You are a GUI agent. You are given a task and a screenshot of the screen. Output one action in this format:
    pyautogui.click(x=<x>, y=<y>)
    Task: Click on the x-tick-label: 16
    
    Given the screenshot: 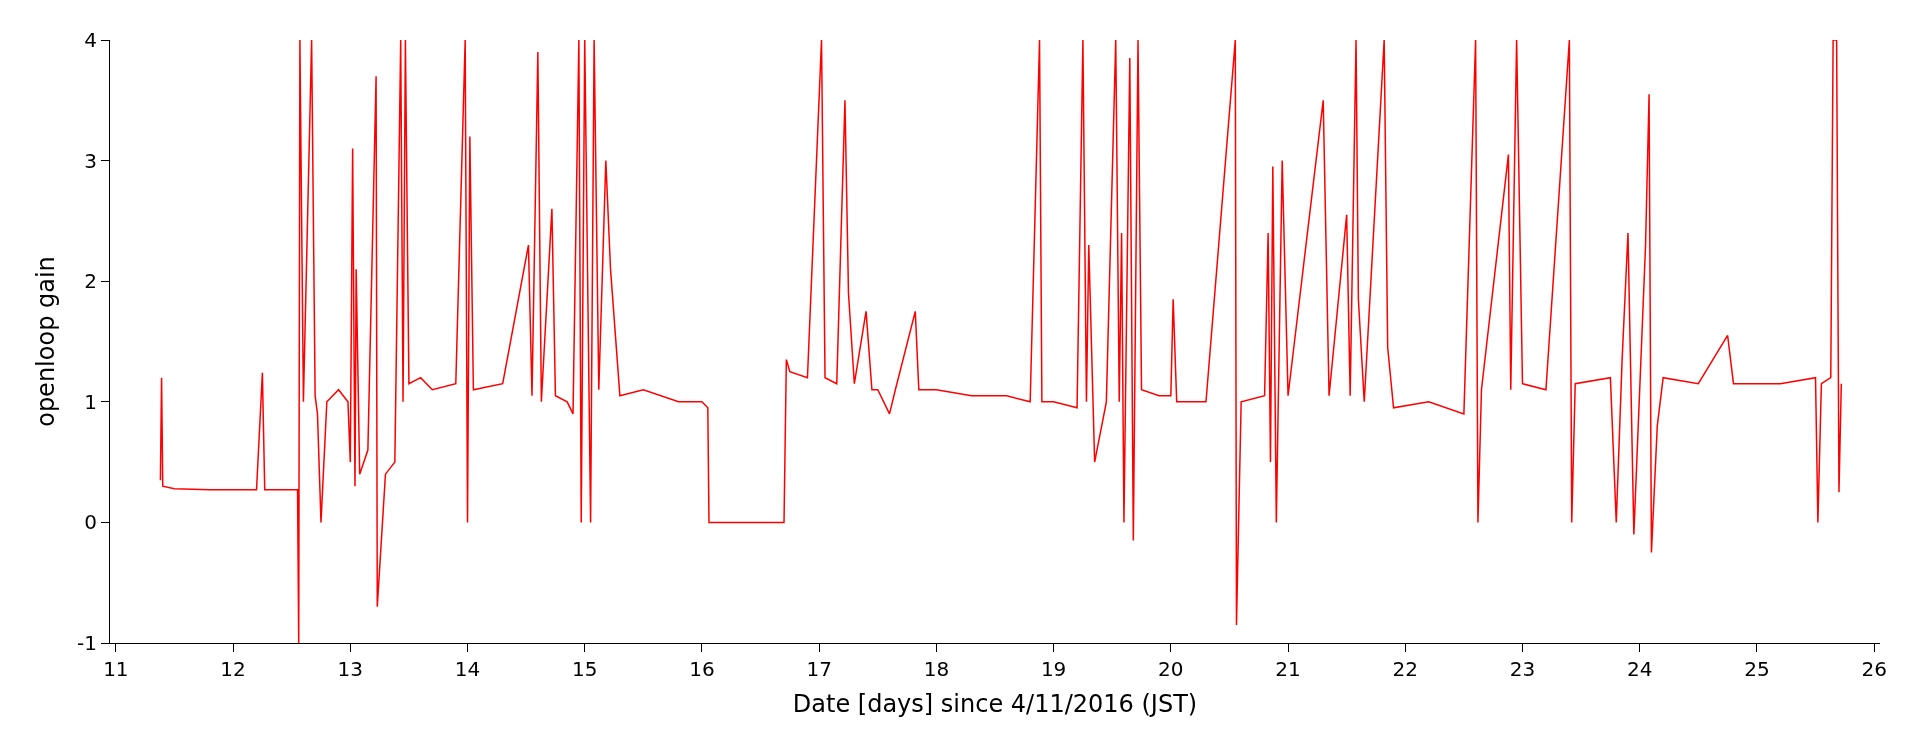 What is the action you would take?
    pyautogui.click(x=702, y=669)
    